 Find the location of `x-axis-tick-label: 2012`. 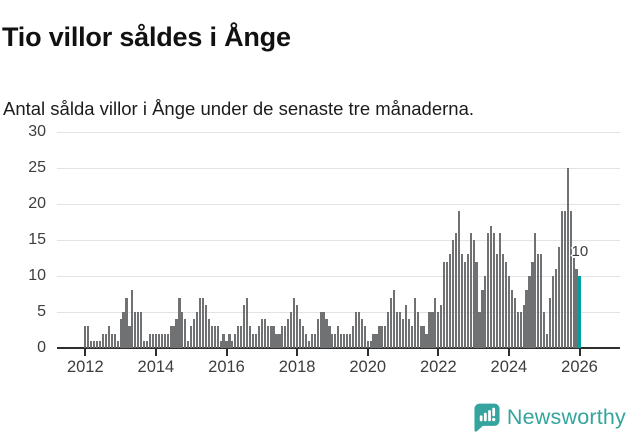

x-axis-tick-label: 2012 is located at coordinates (85, 367).